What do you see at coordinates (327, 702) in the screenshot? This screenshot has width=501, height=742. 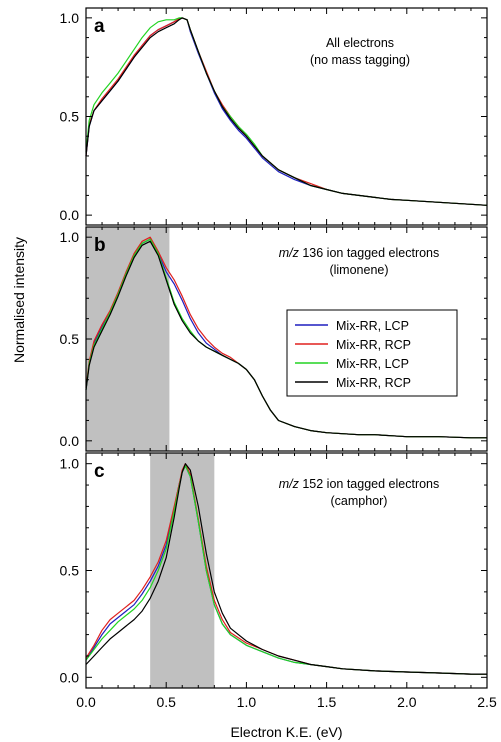 I see `x-tick-label: 1.5` at bounding box center [327, 702].